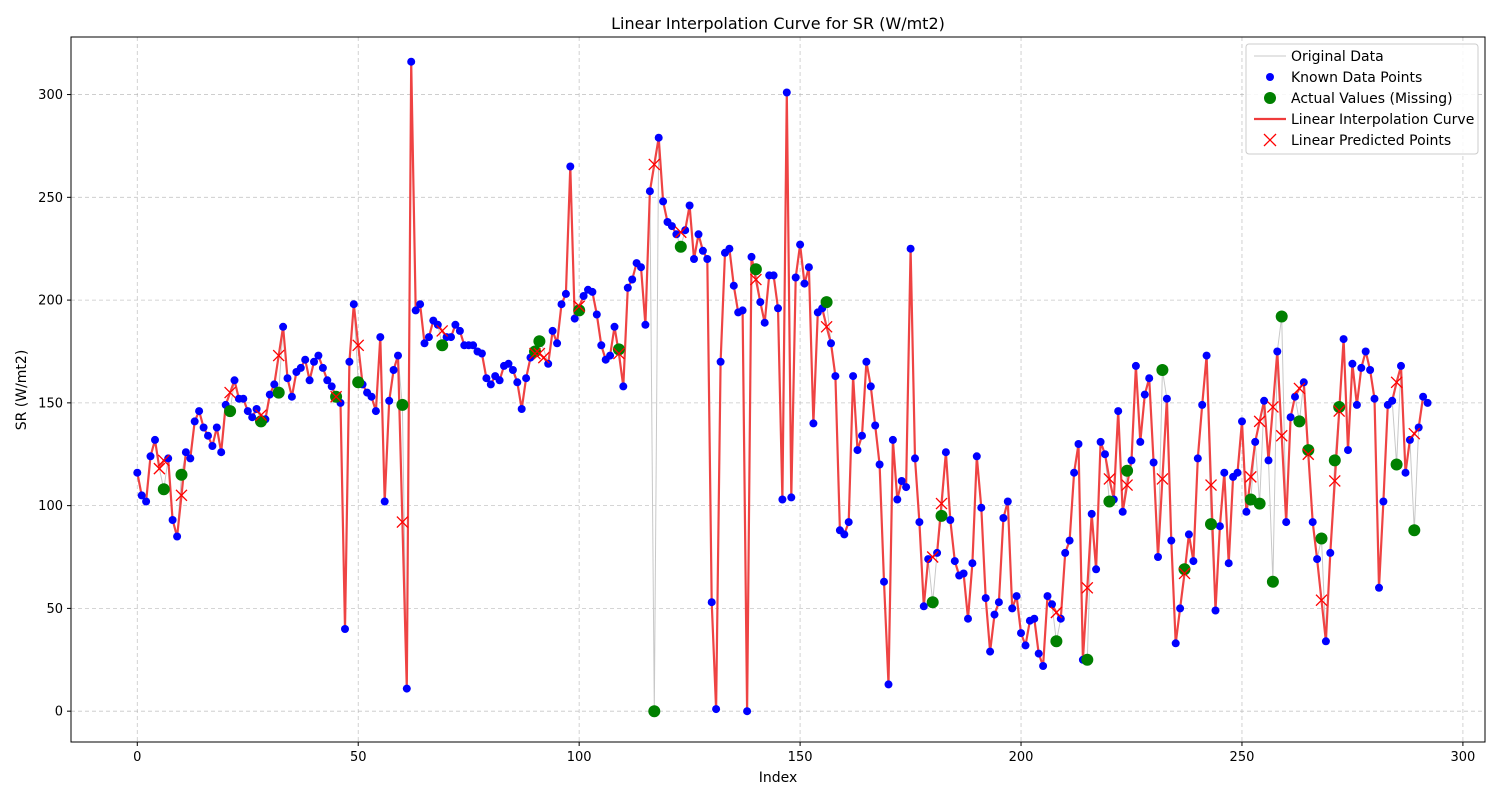 This screenshot has height=800, width=1500. I want to click on y-tick-label: 200, so click(50, 301).